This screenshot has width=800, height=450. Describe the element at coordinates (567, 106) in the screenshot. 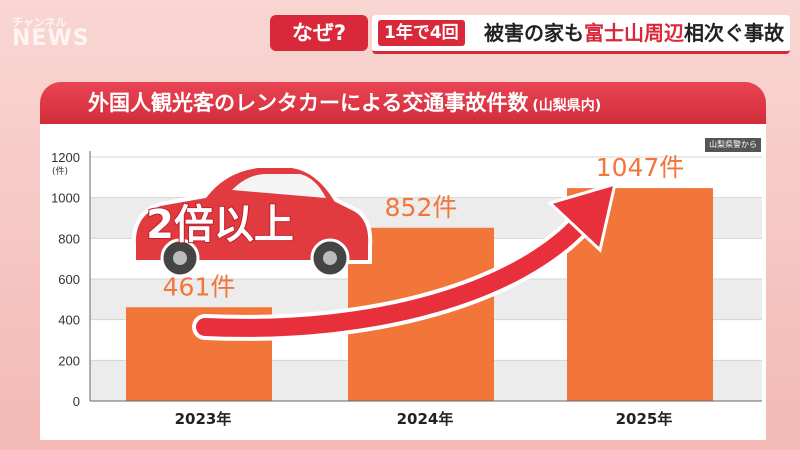

I see `chart-title-sub: (山梨県内)` at that location.